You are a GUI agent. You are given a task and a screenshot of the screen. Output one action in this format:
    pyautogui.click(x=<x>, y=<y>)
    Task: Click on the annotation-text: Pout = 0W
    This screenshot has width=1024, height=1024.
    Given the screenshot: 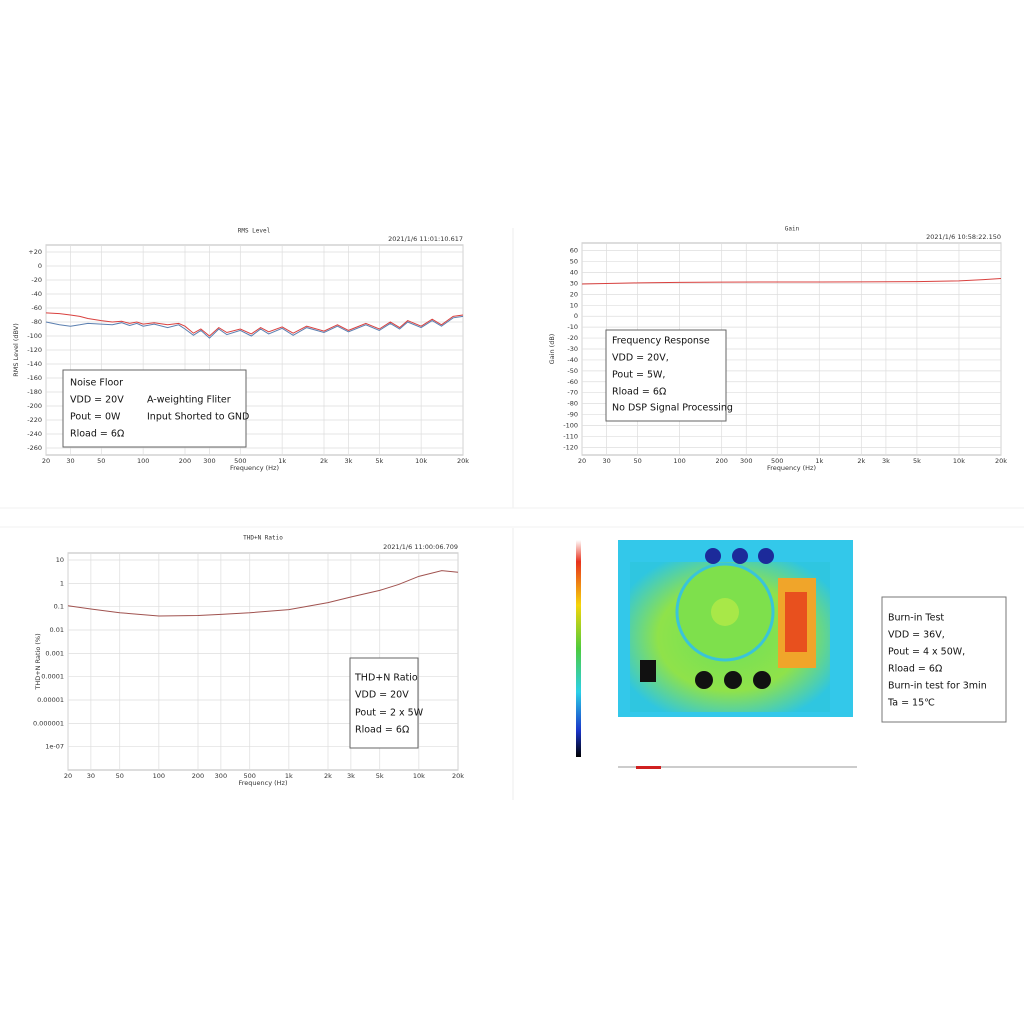 What is the action you would take?
    pyautogui.click(x=95, y=417)
    